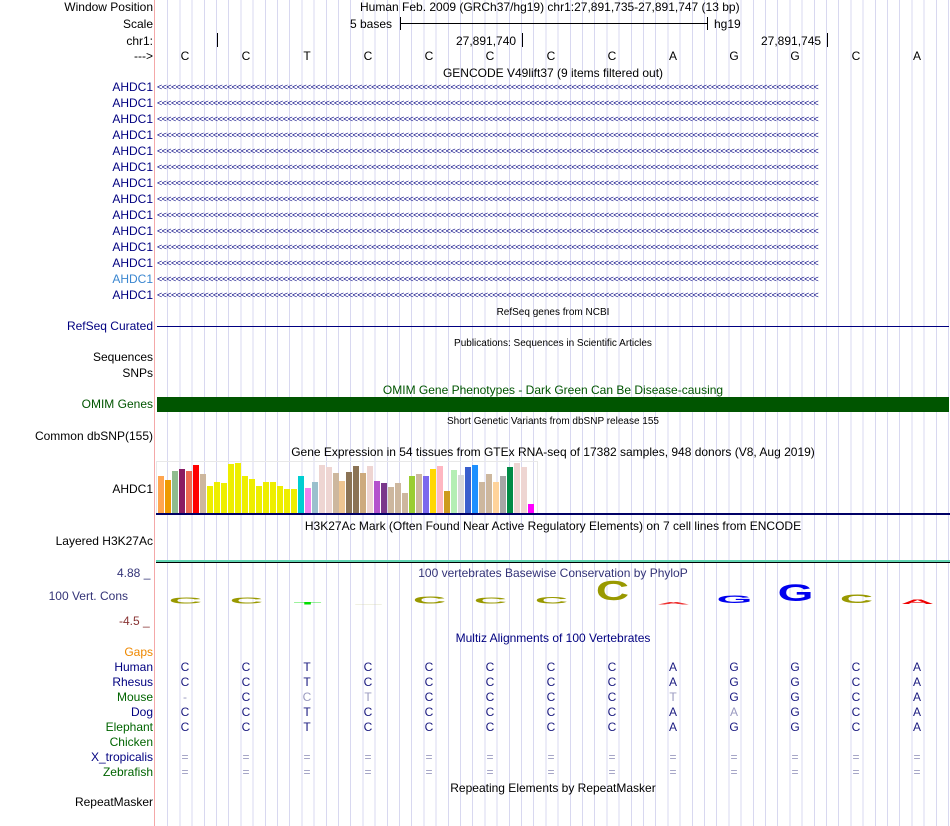  What do you see at coordinates (122, 357) in the screenshot?
I see `sequences-label: Sequences` at bounding box center [122, 357].